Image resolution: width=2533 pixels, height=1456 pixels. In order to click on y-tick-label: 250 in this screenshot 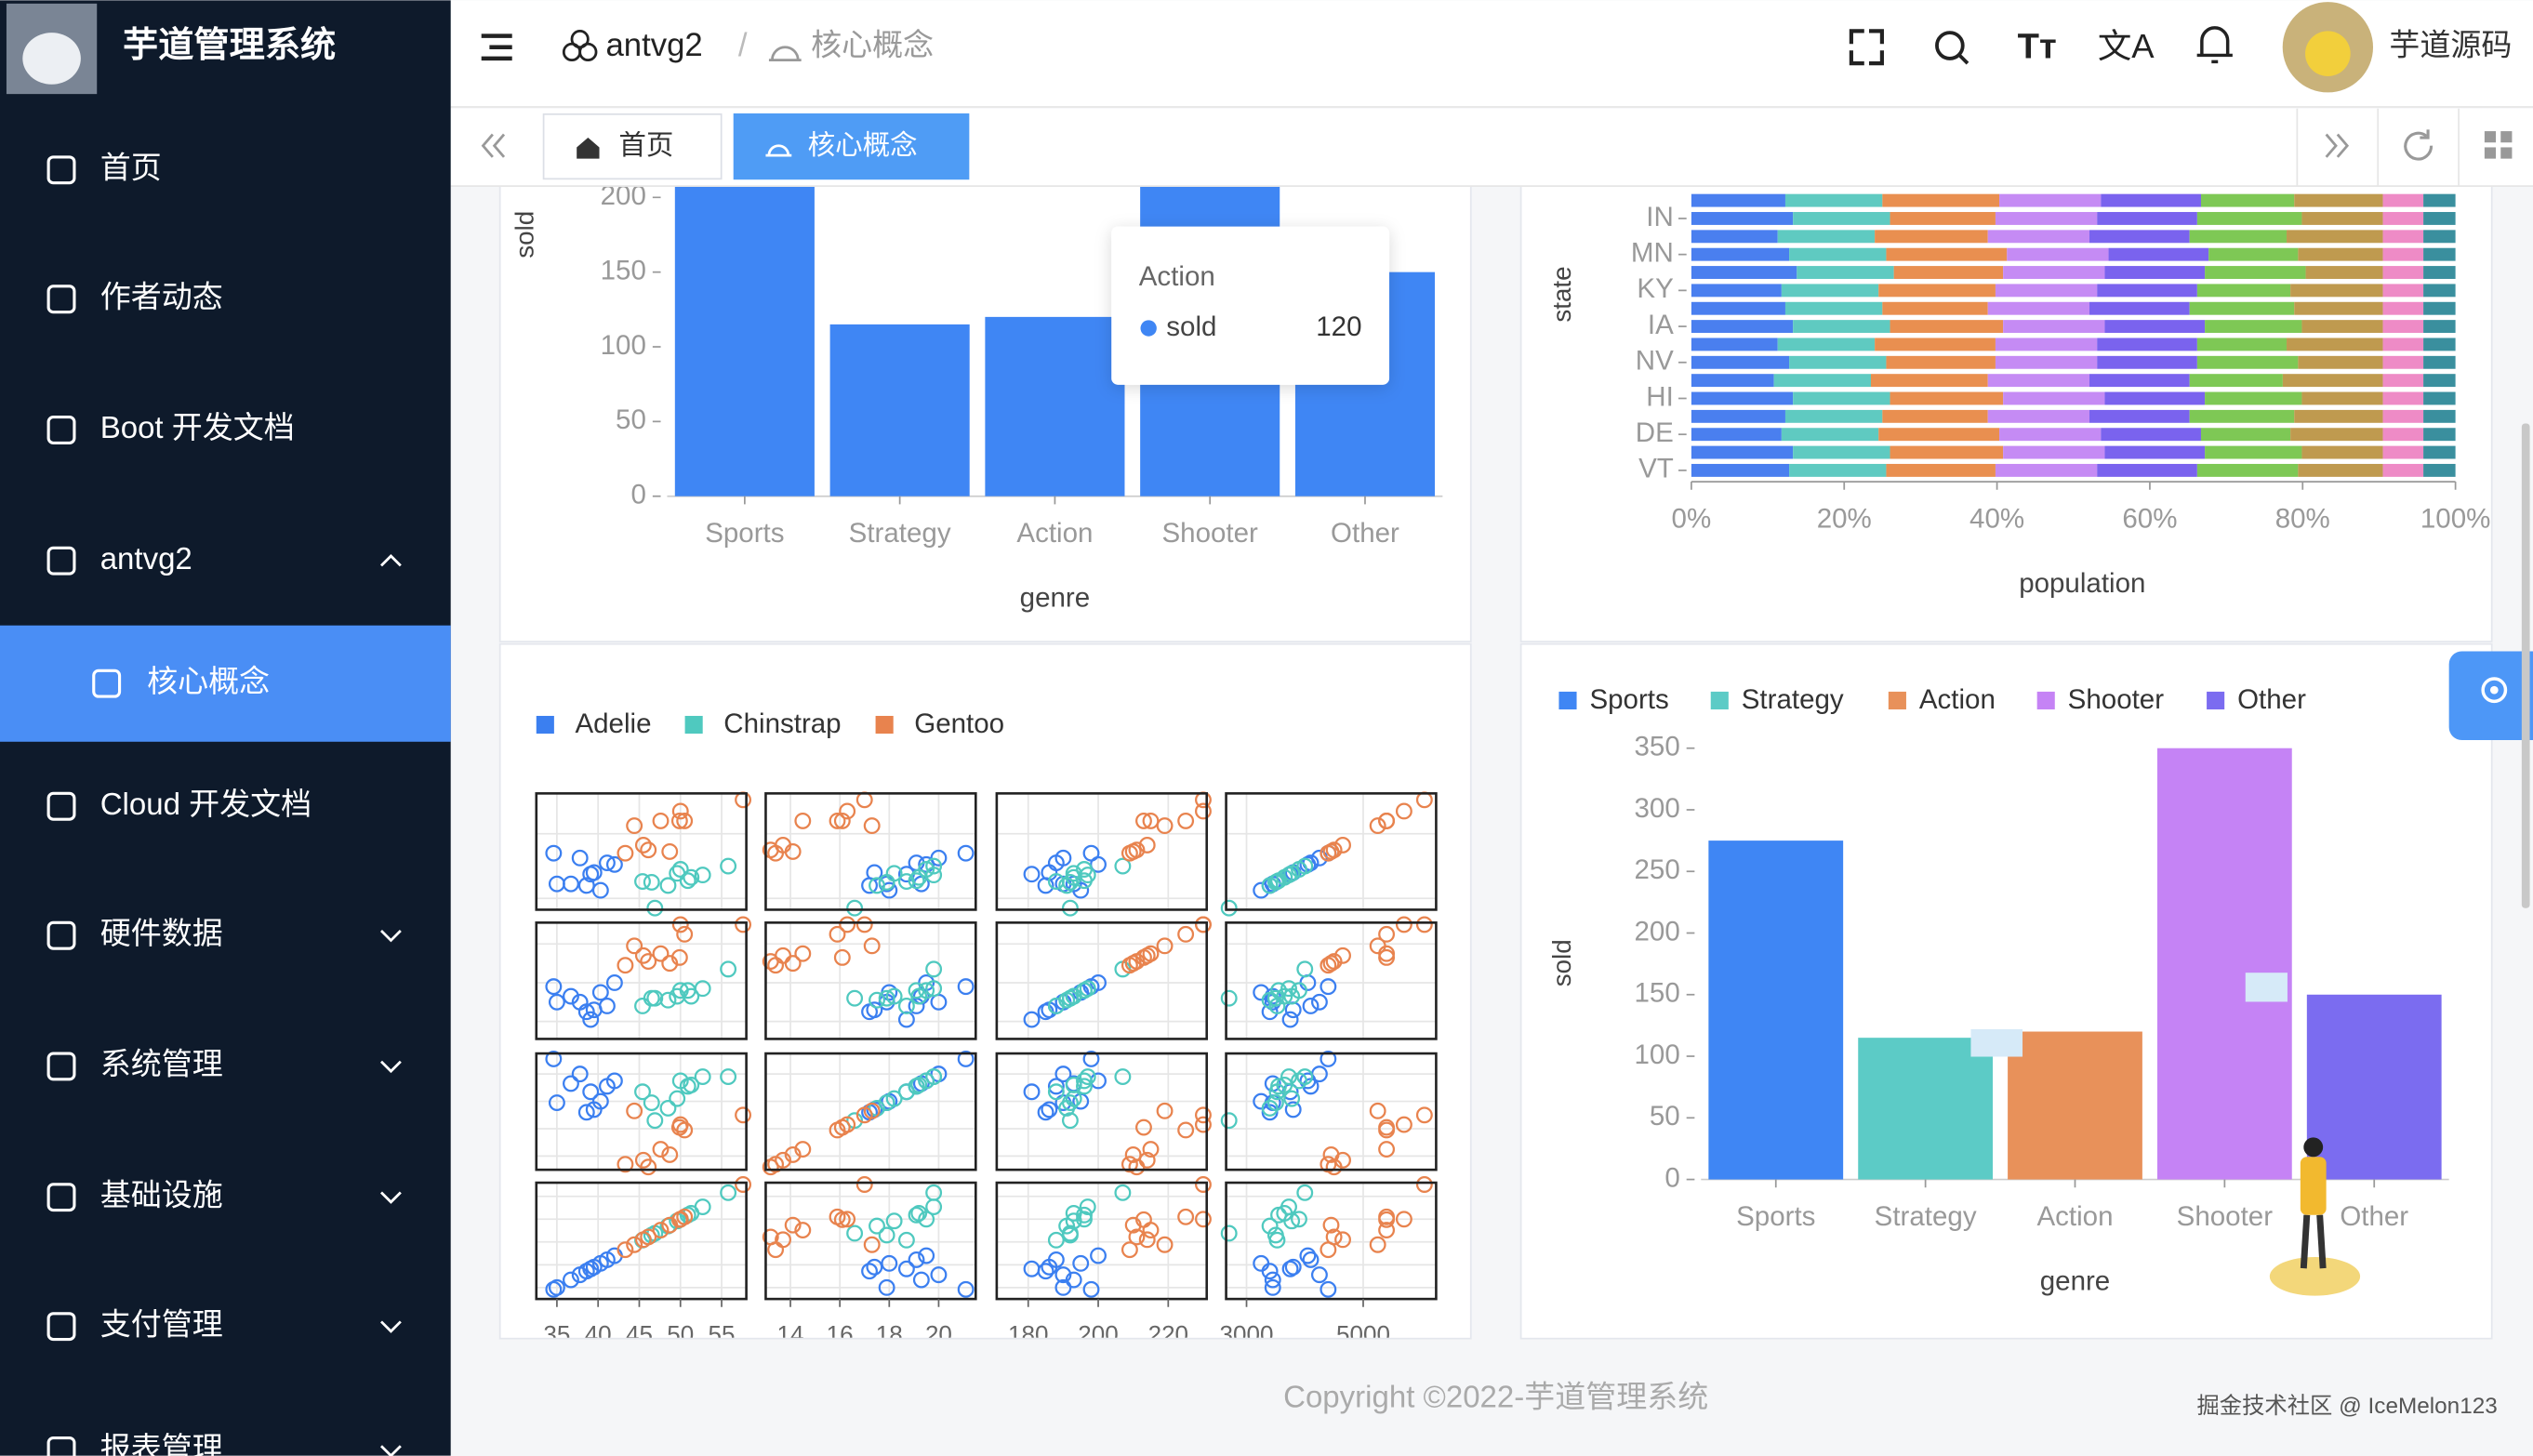, I will do `click(1656, 869)`.